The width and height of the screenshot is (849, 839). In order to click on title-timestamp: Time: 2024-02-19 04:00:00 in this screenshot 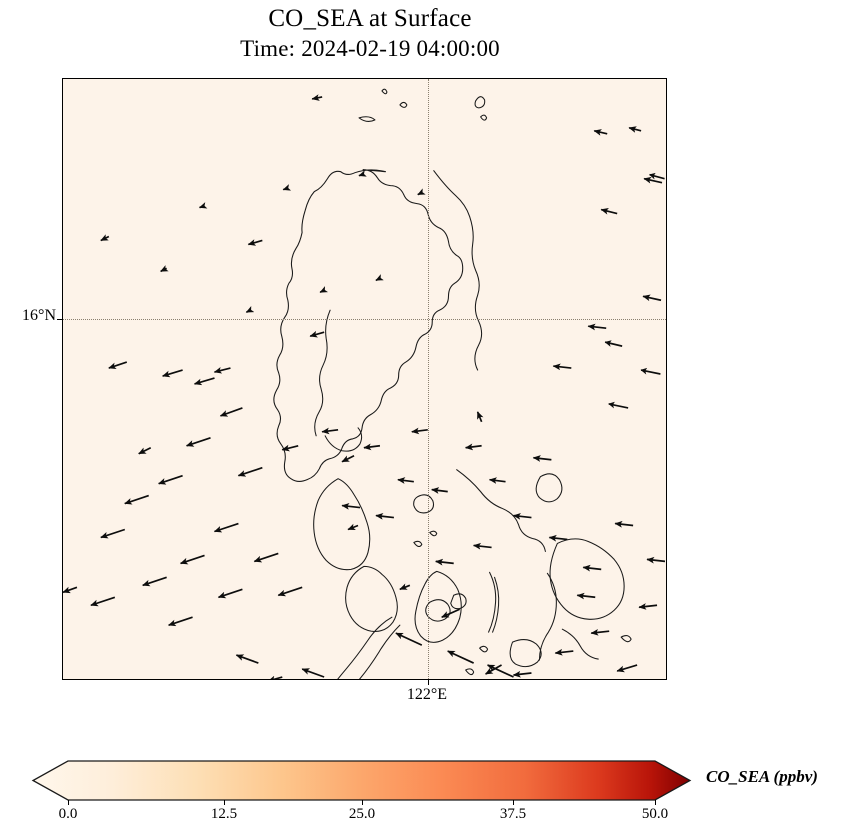, I will do `click(370, 48)`.